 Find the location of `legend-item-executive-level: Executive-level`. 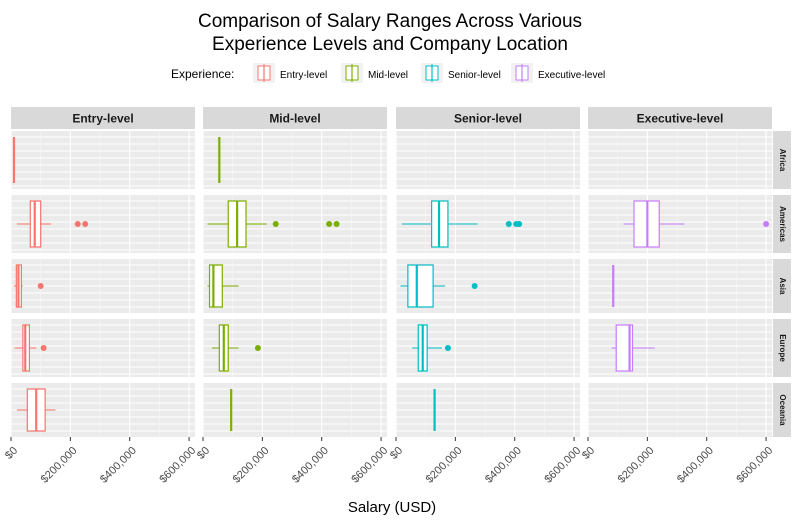

legend-item-executive-level: Executive-level is located at coordinates (558, 73).